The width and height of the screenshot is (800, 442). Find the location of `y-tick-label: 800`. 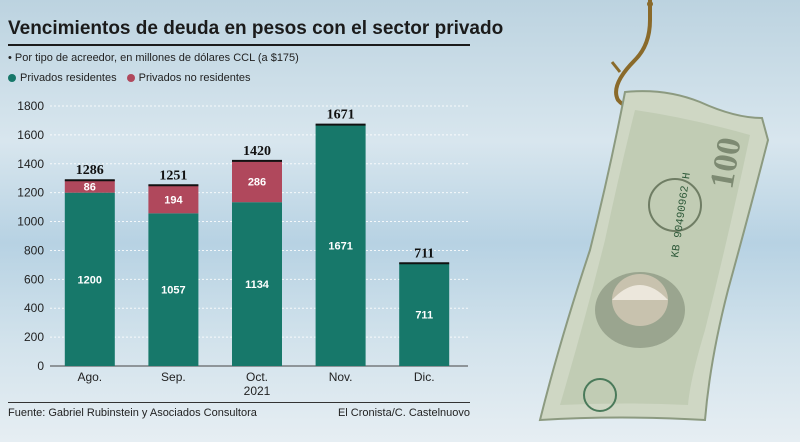

y-tick-label: 800 is located at coordinates (34, 250).